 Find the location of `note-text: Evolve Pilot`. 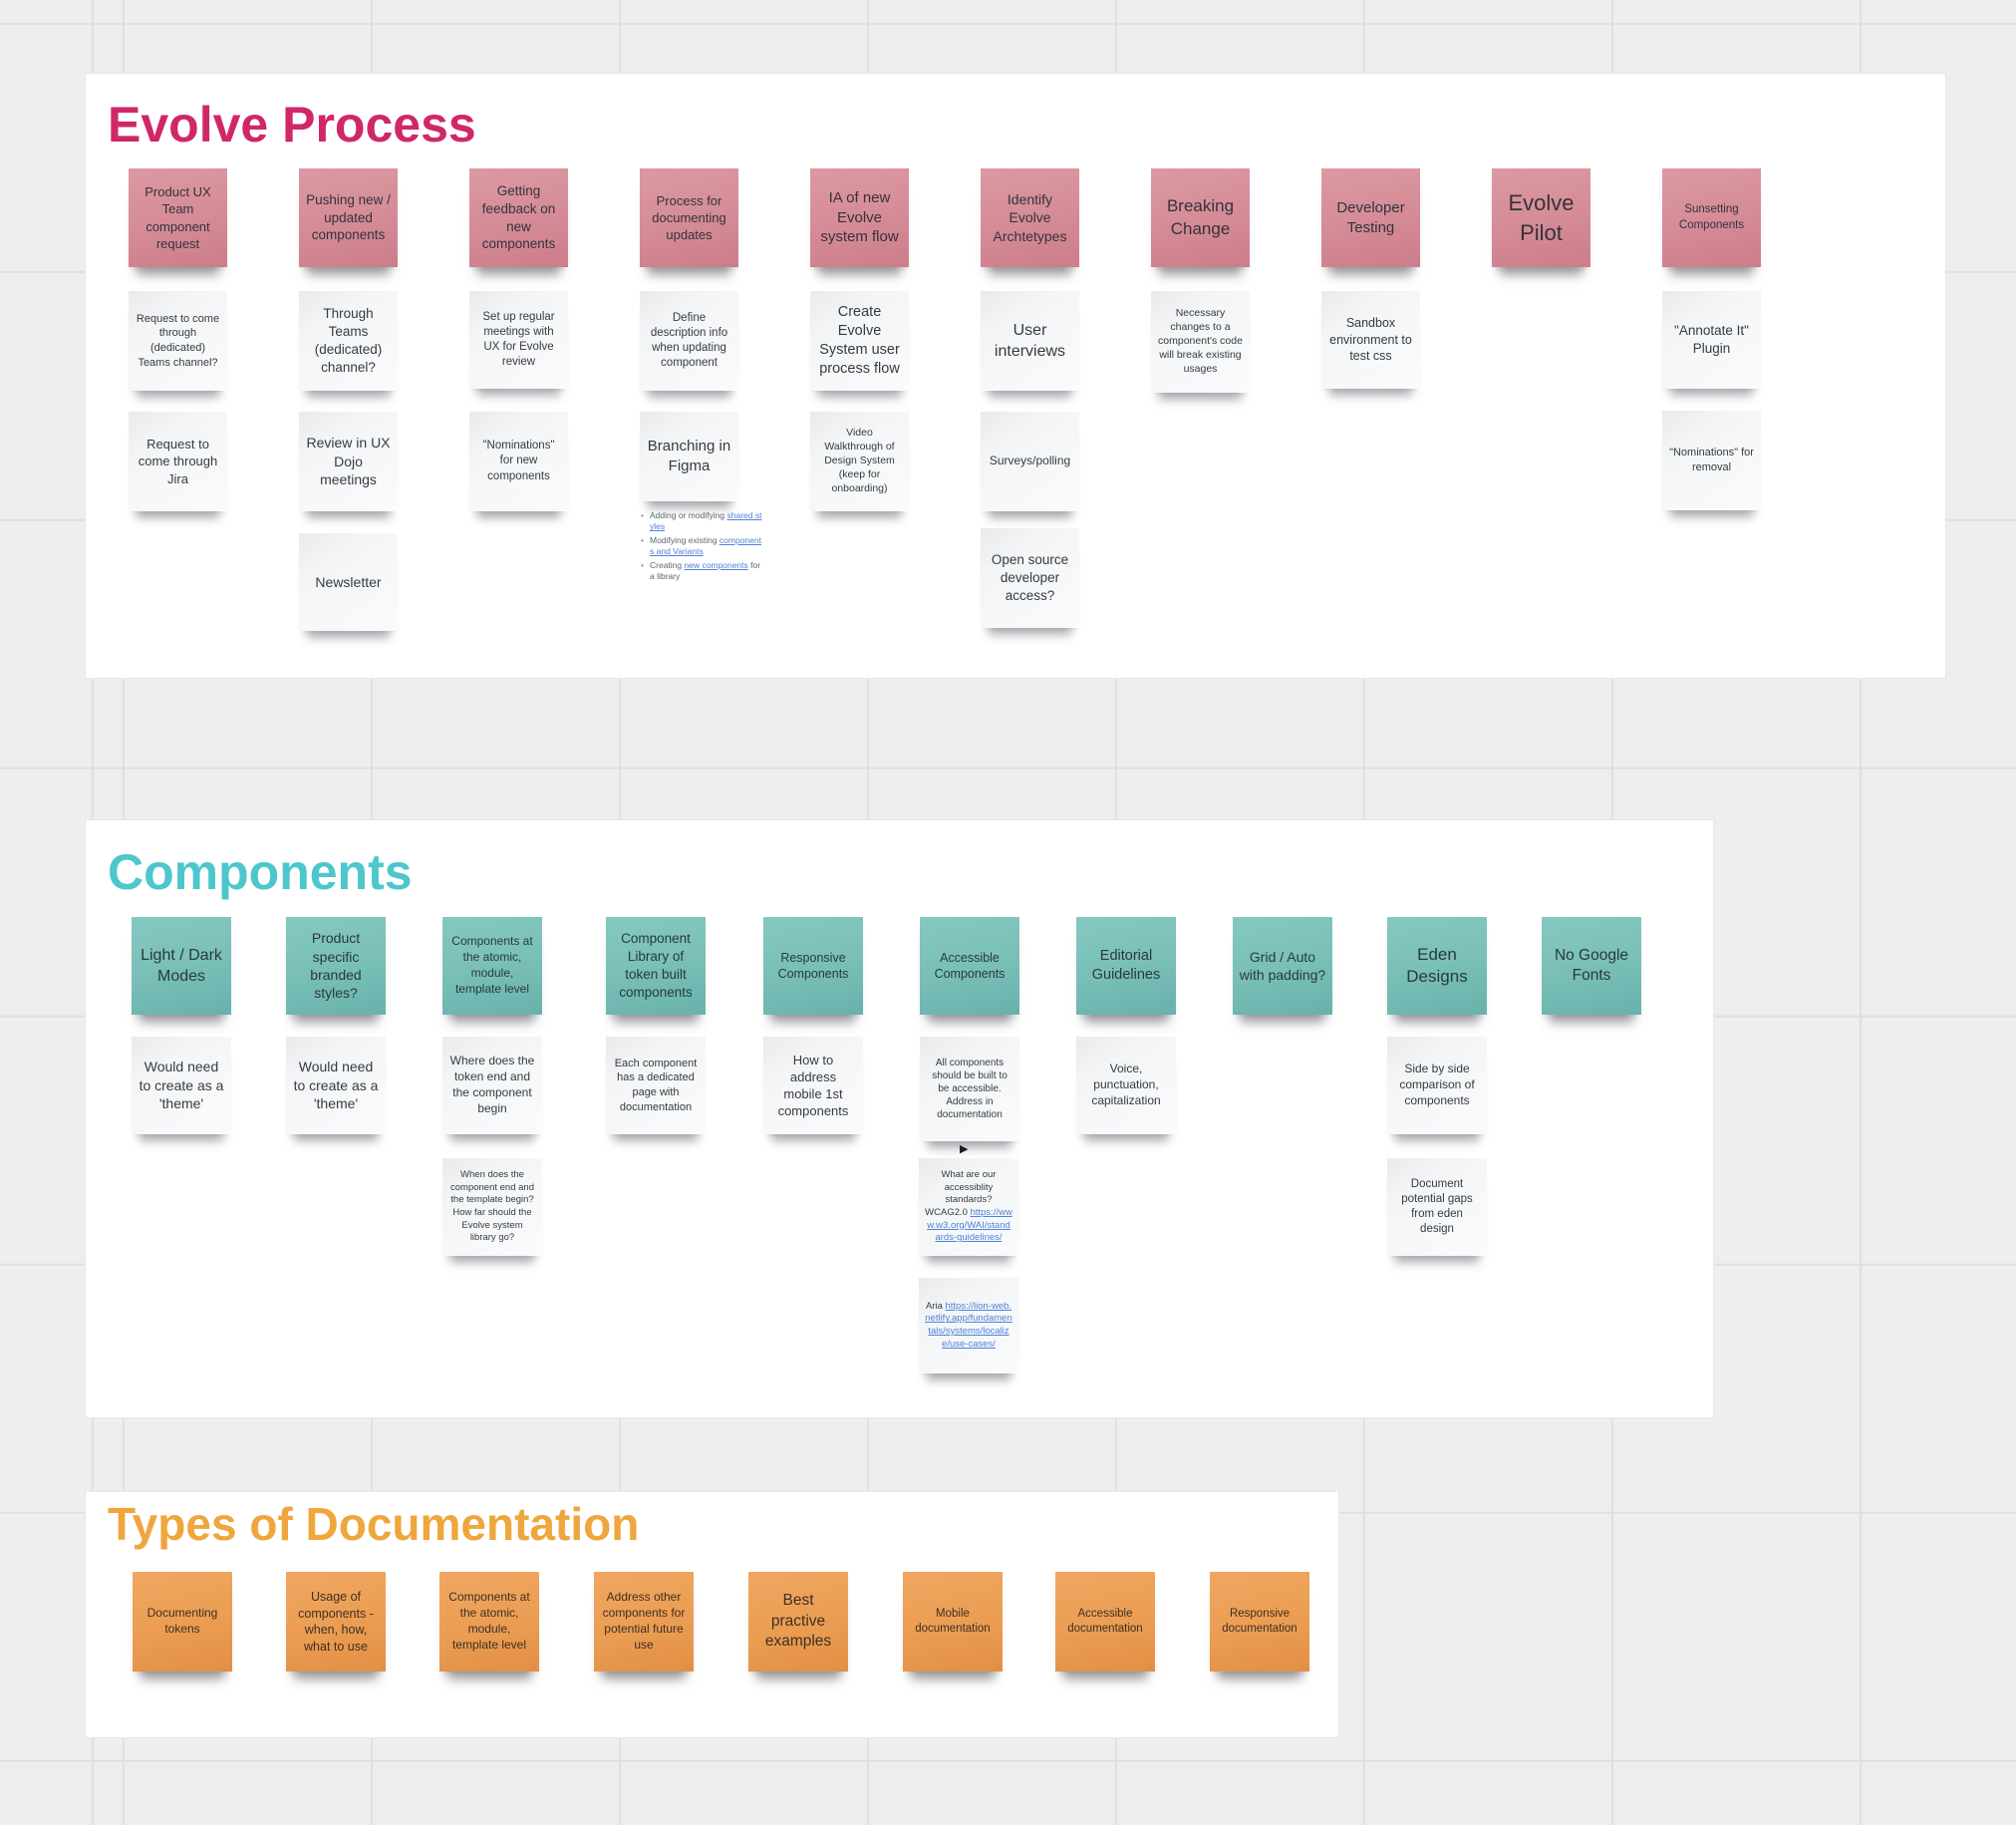

note-text: Evolve Pilot is located at coordinates (1541, 217).